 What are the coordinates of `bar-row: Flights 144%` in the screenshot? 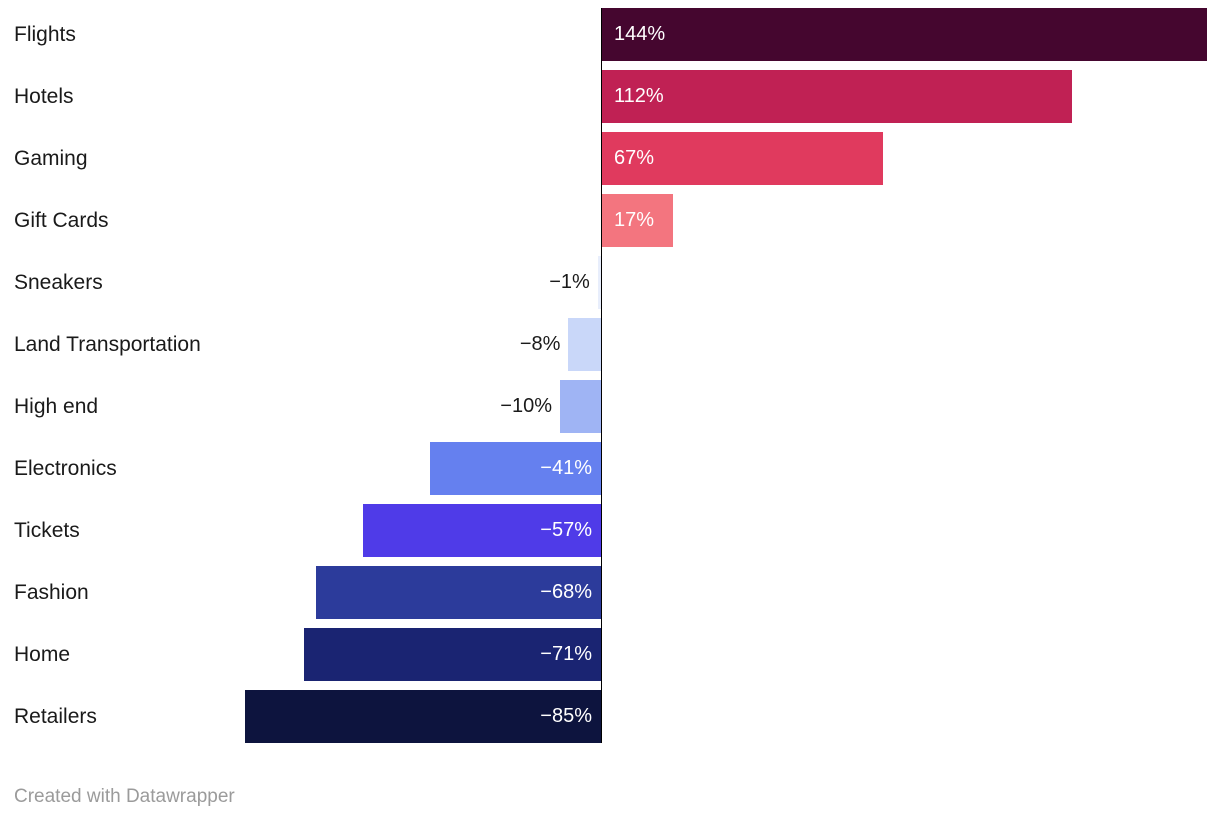 It's located at (610, 34).